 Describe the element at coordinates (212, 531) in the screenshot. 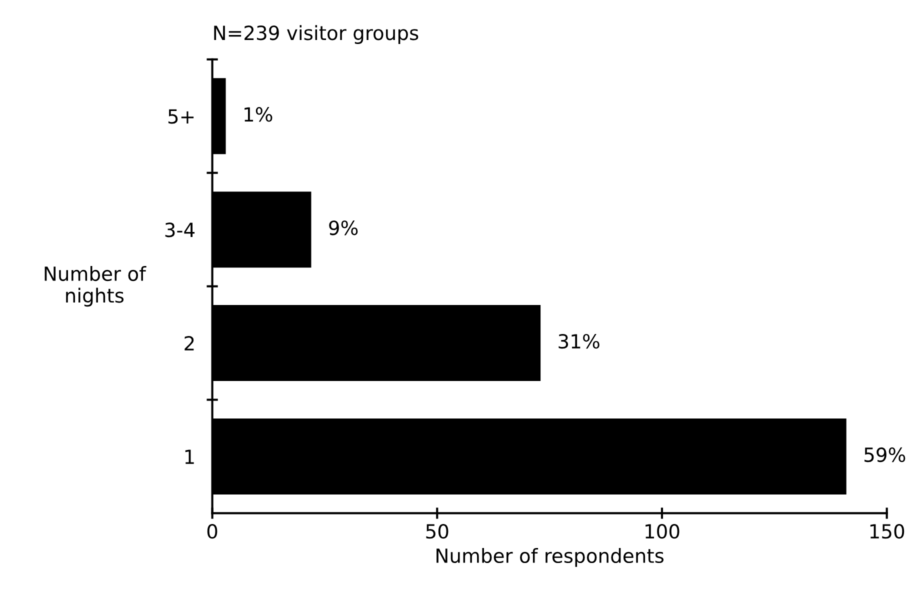

I see `x-tick-label: 0` at that location.